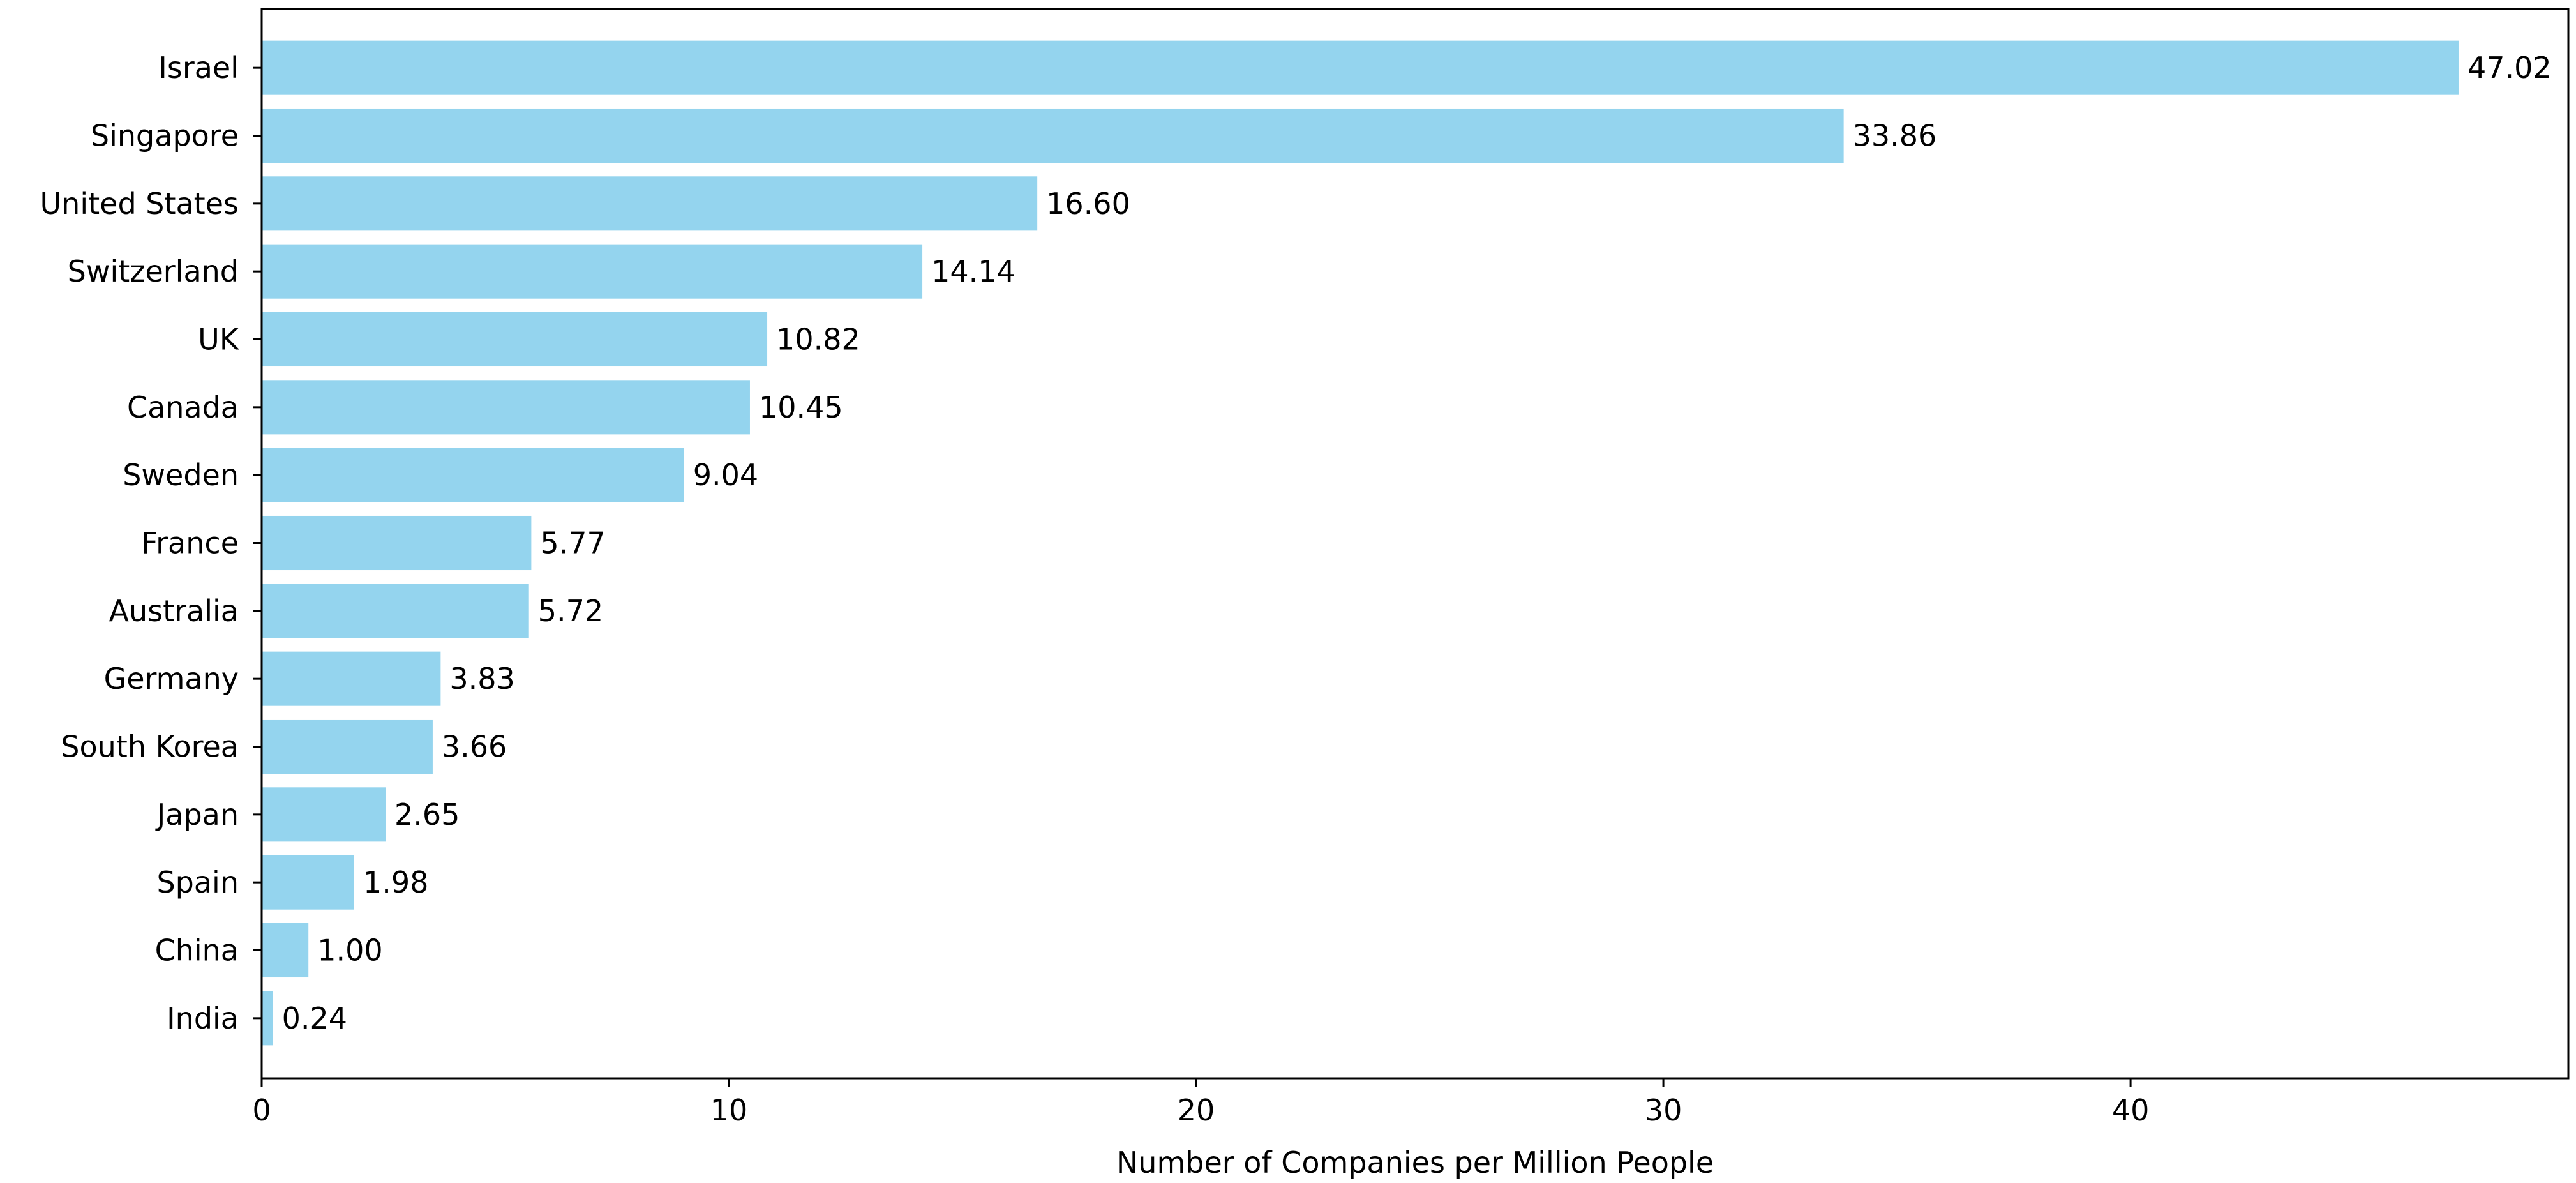  Describe the element at coordinates (973, 271) in the screenshot. I see `data-label-switzerland: 14.14` at that location.